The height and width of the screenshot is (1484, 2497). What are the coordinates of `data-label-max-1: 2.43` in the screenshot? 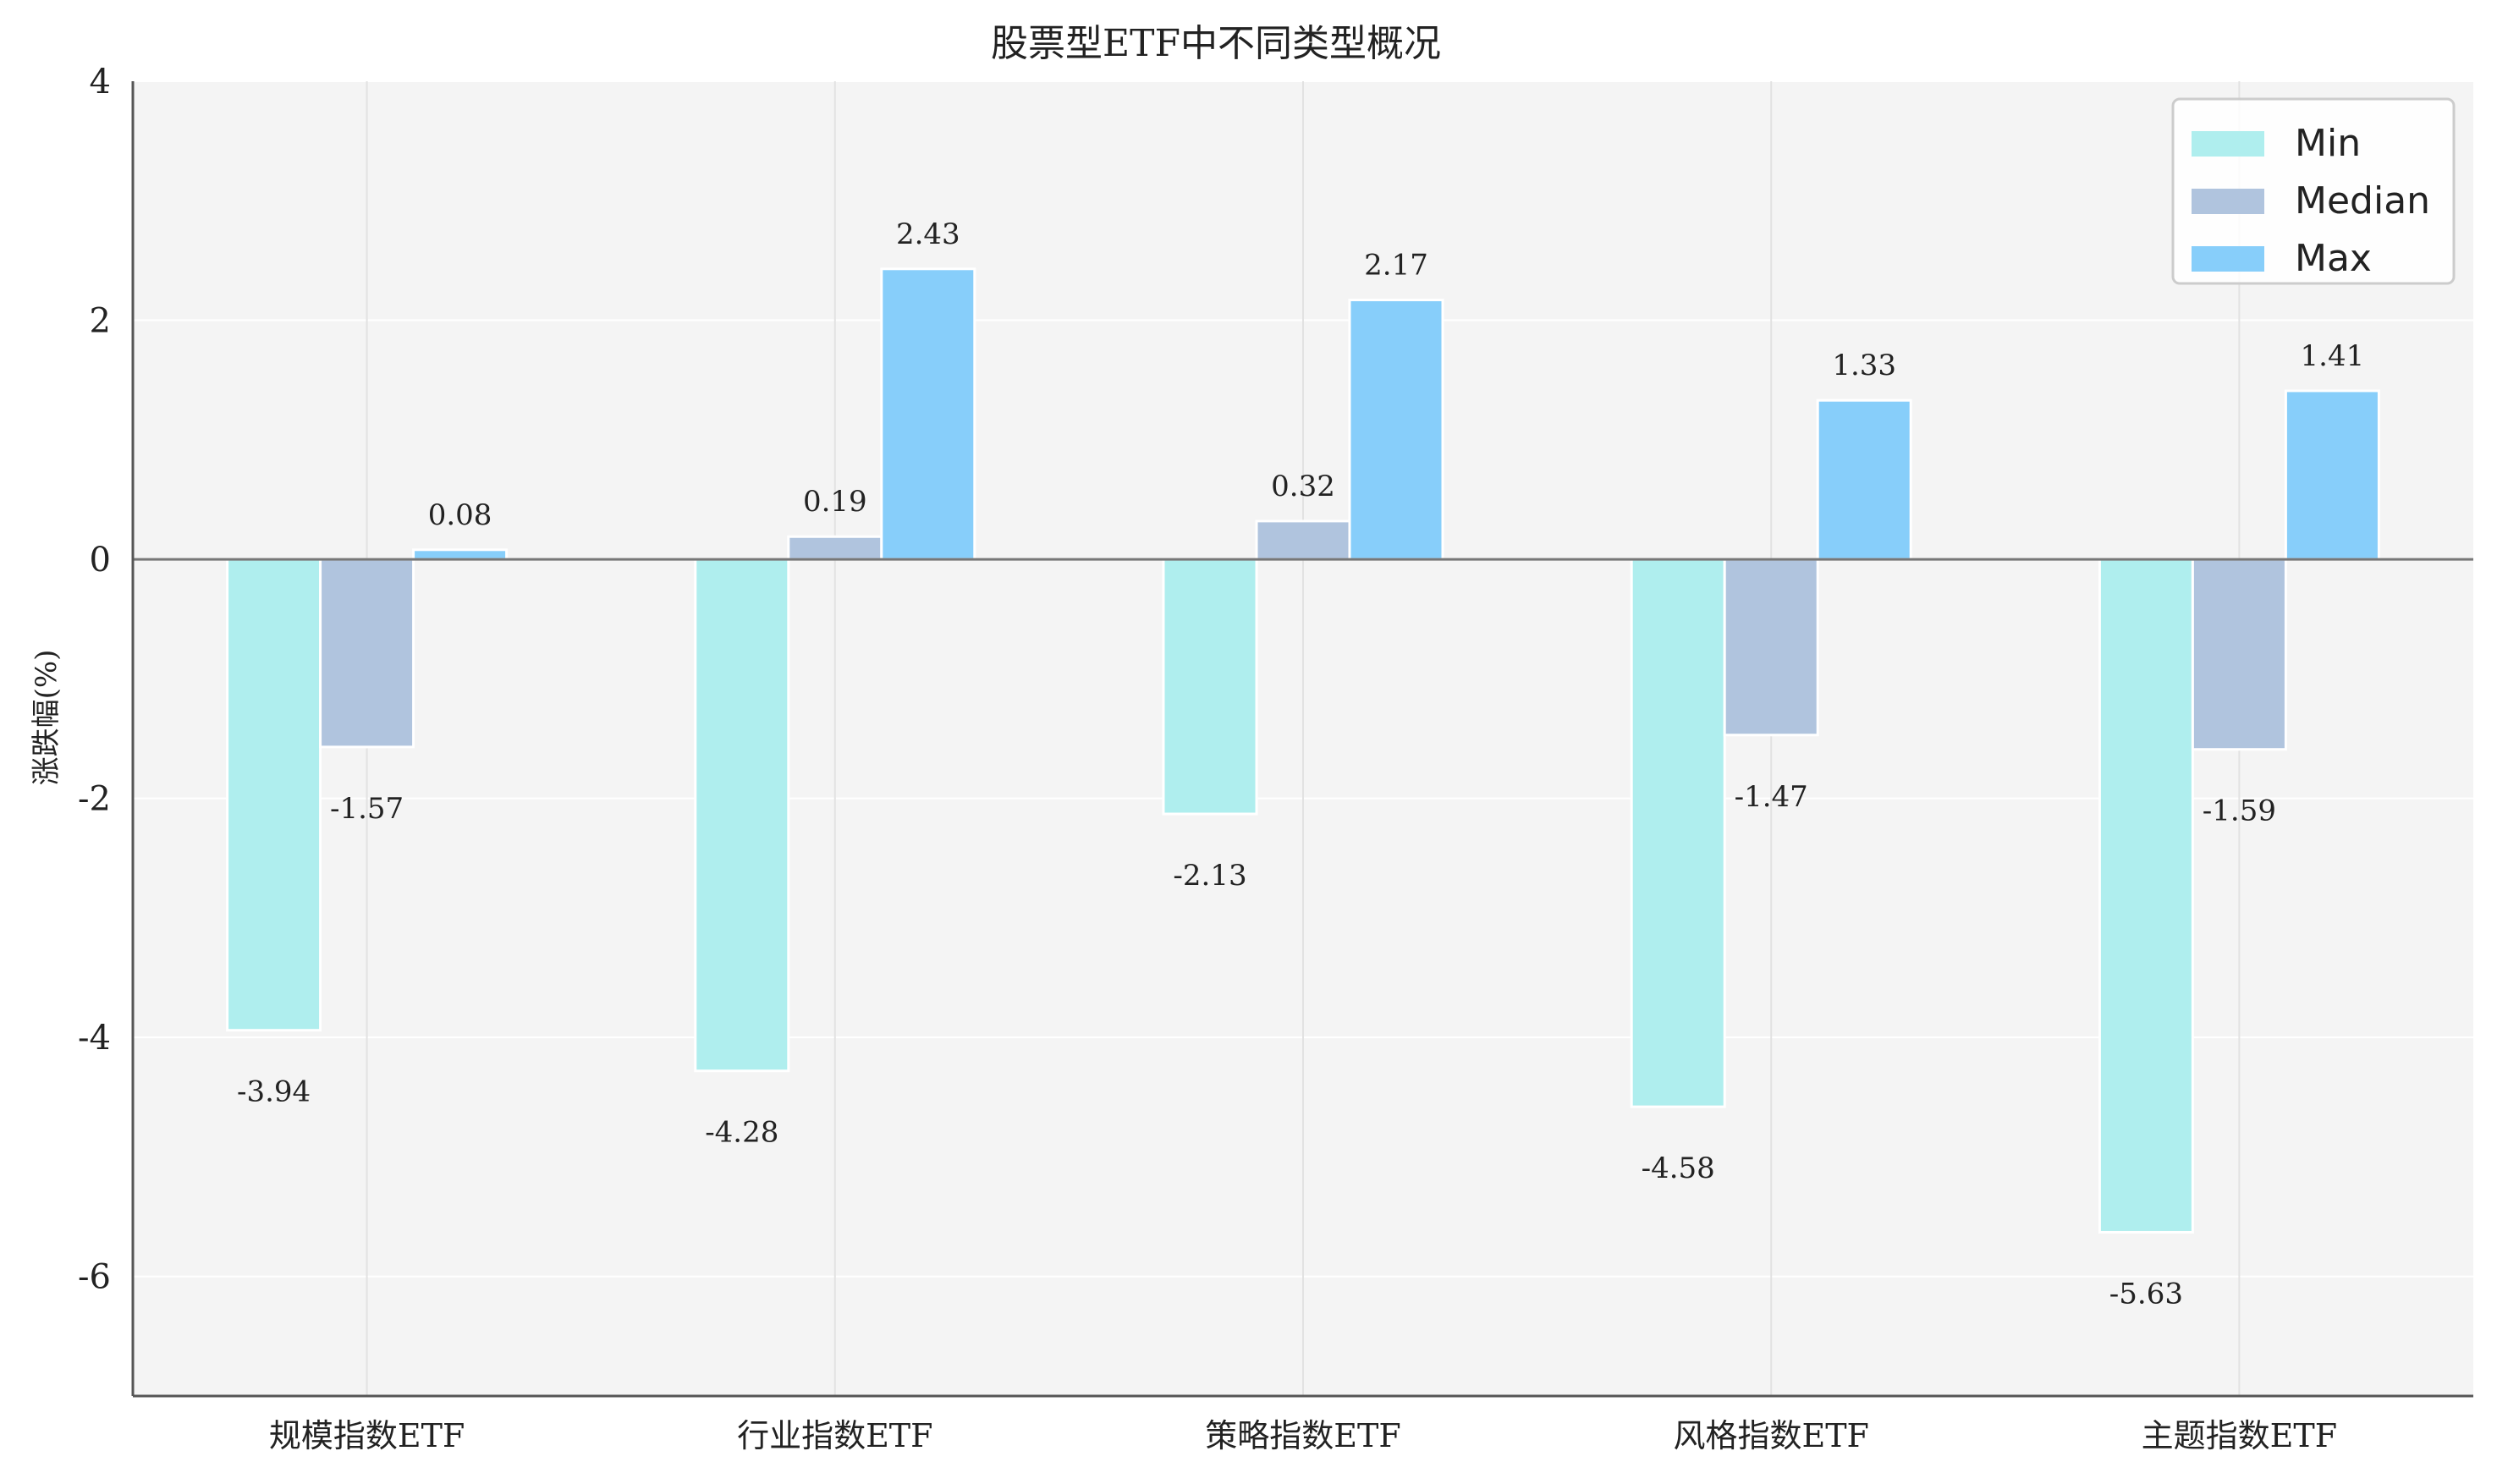 It's located at (928, 234).